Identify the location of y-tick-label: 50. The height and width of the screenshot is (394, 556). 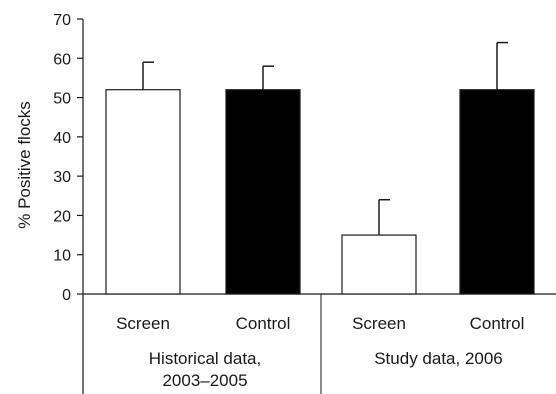
(62, 99).